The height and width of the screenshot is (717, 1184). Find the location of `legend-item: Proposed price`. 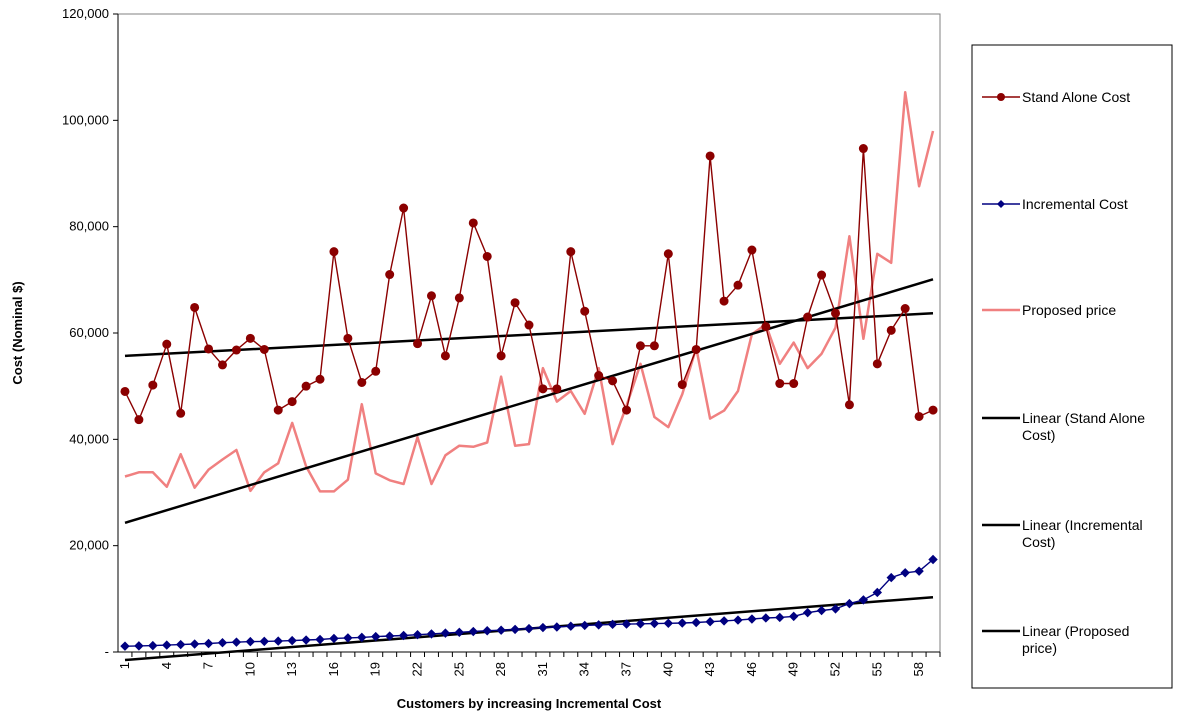

legend-item: Proposed price is located at coordinates (1049, 310).